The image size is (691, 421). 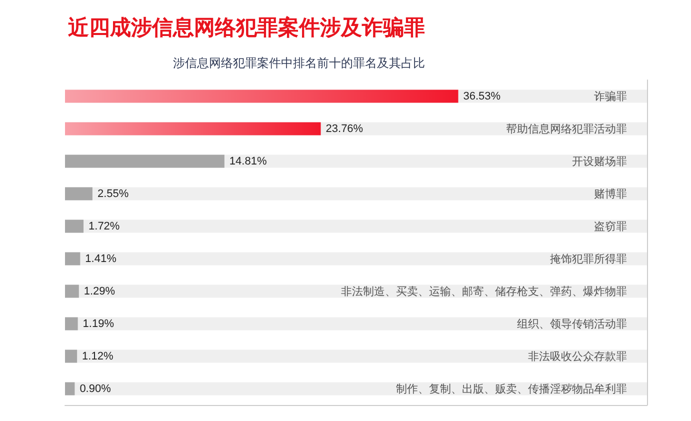 I want to click on y-tick-label: 制作、复制、出版、贩卖、传播淫秽物品牟利罪, so click(x=511, y=389).